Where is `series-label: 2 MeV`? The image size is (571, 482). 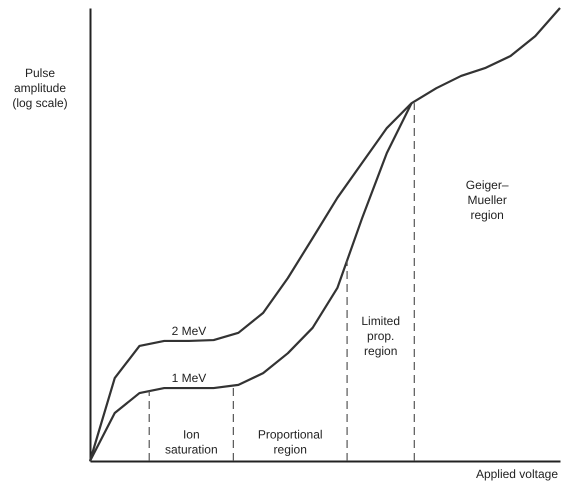
series-label: 2 MeV is located at coordinates (189, 331).